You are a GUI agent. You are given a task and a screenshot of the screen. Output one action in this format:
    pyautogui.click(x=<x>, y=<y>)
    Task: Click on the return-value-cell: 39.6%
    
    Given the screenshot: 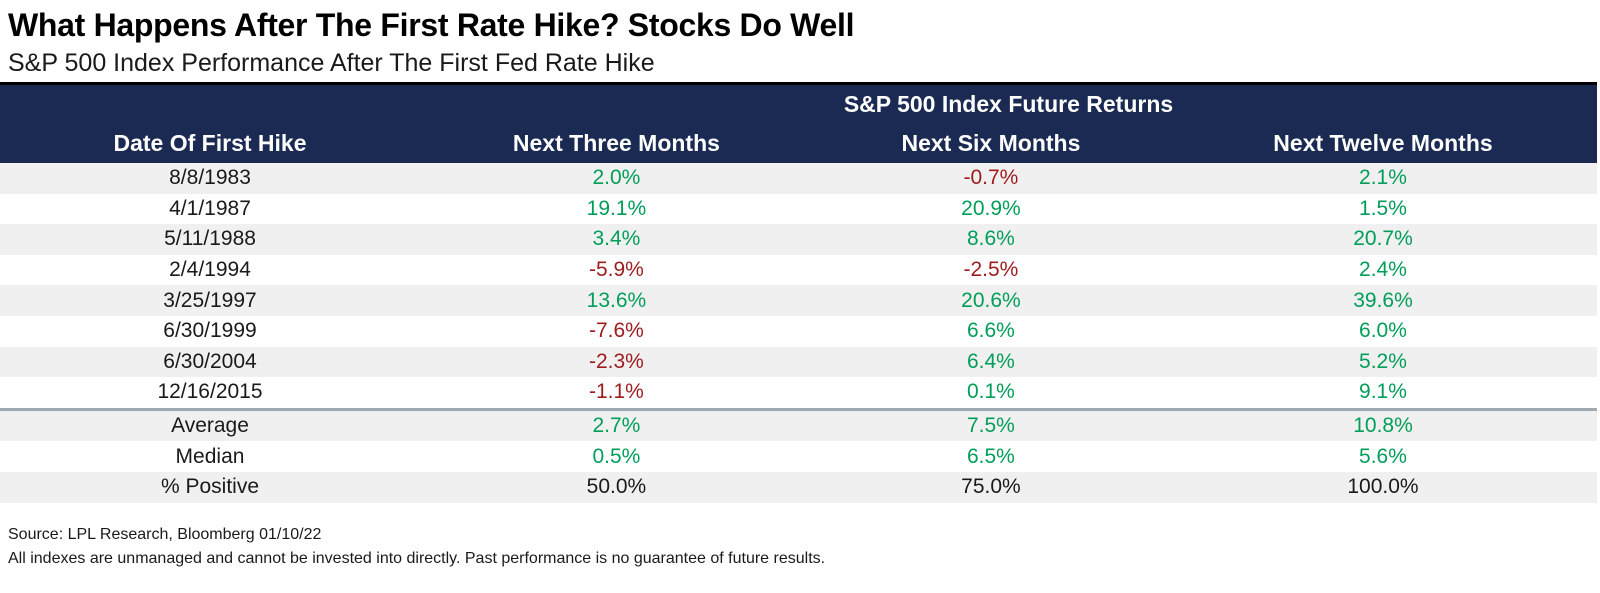 What is the action you would take?
    pyautogui.click(x=1383, y=300)
    